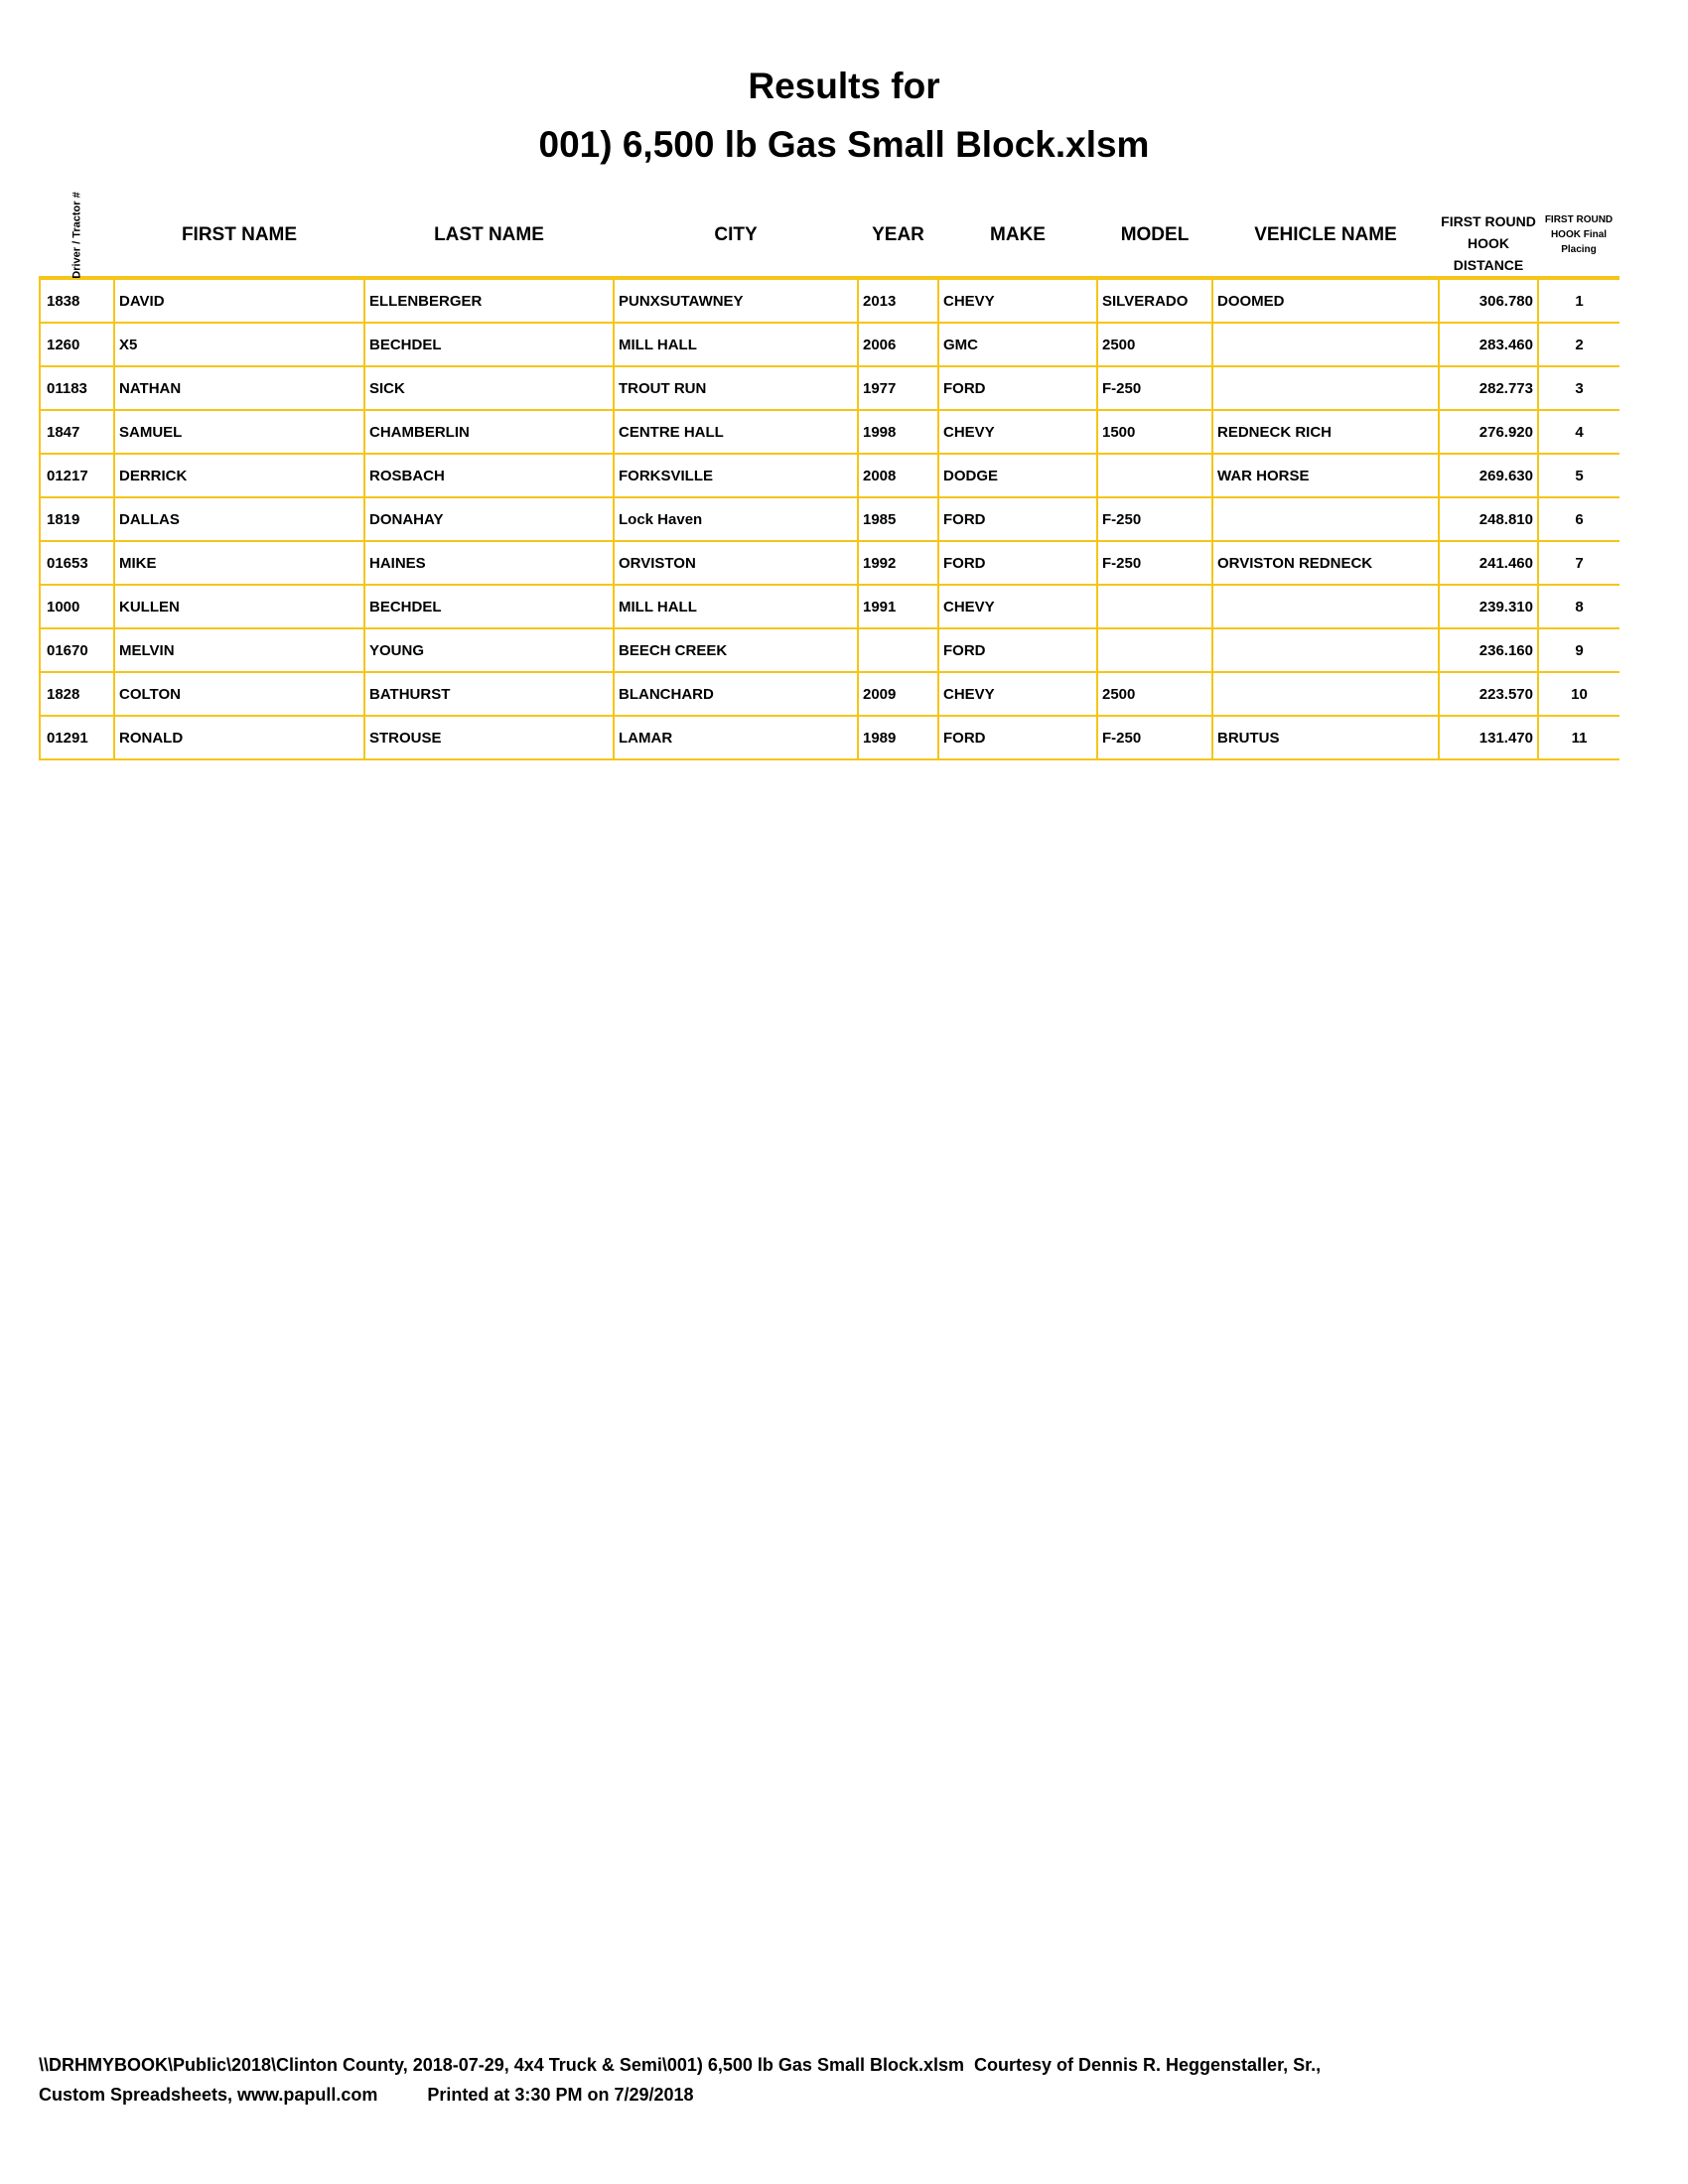 The width and height of the screenshot is (1688, 2184). Describe the element at coordinates (1488, 344) in the screenshot. I see `cell-distance: 283.460` at that location.